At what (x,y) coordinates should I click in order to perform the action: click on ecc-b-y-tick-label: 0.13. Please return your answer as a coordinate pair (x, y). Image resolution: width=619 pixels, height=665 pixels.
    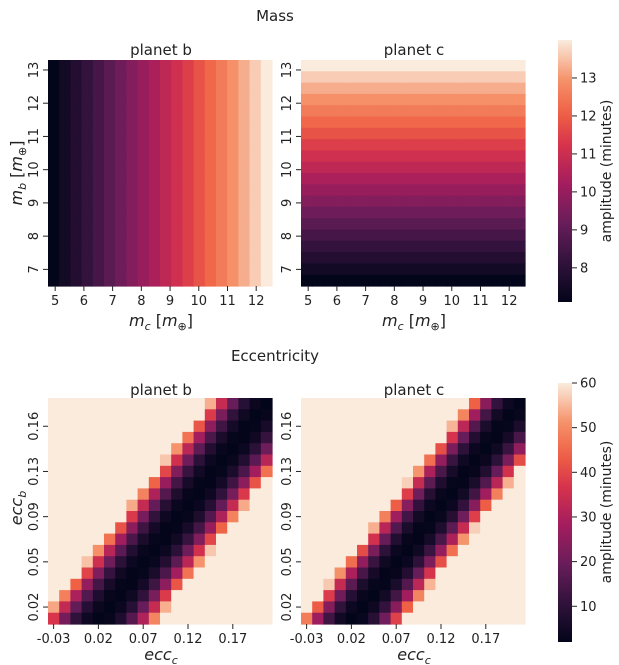
    Looking at the image, I should click on (34, 471).